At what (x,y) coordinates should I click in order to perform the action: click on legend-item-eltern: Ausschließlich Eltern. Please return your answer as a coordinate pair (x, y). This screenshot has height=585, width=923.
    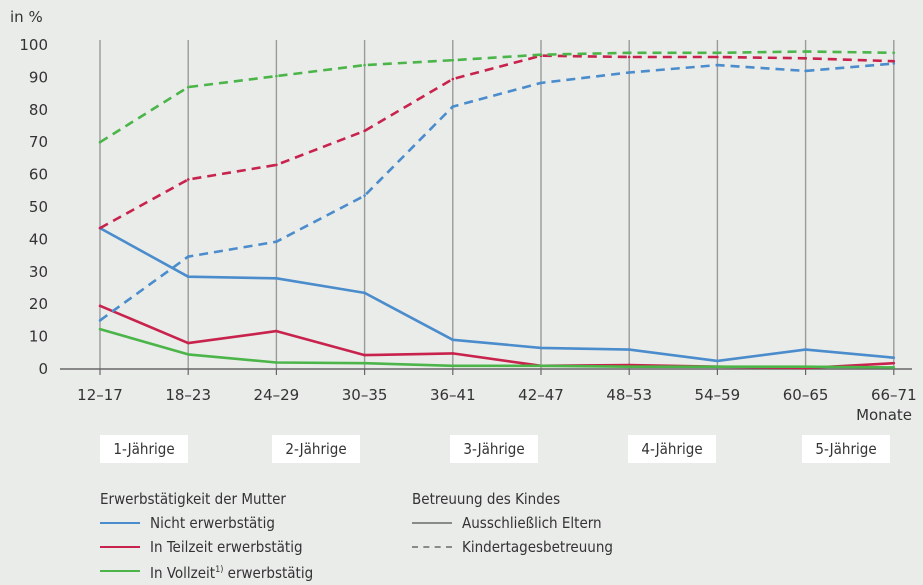
    Looking at the image, I should click on (512, 523).